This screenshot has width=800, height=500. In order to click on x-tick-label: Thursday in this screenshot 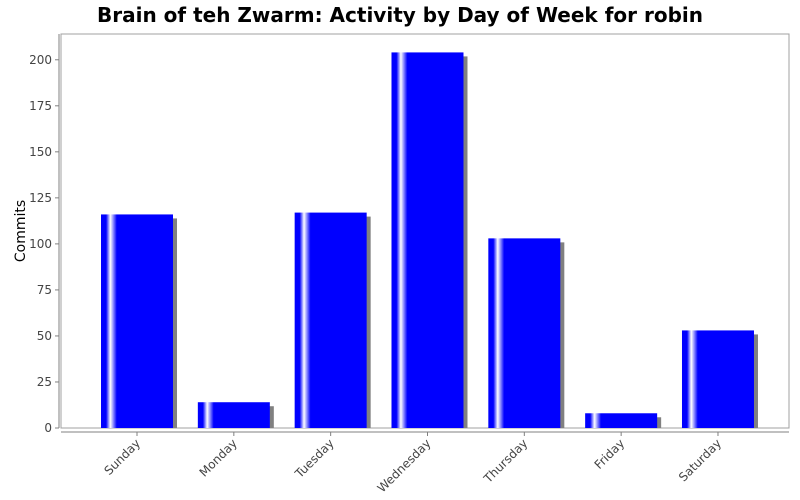, I will do `click(505, 461)`.